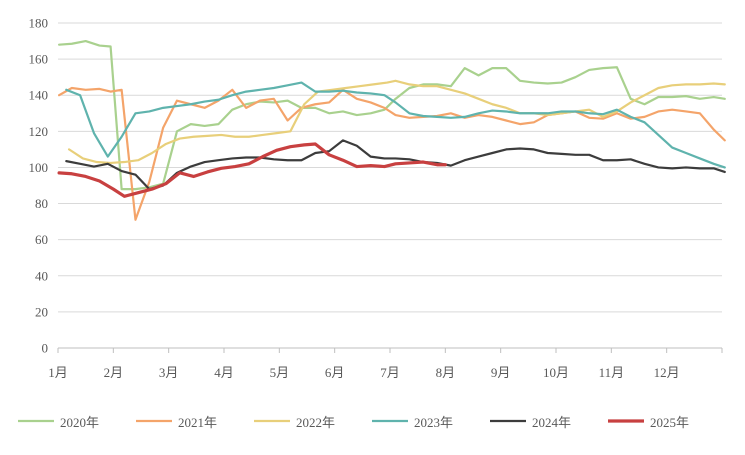 The width and height of the screenshot is (745, 455). Describe the element at coordinates (315, 422) in the screenshot. I see `legend-label: 2022年` at that location.